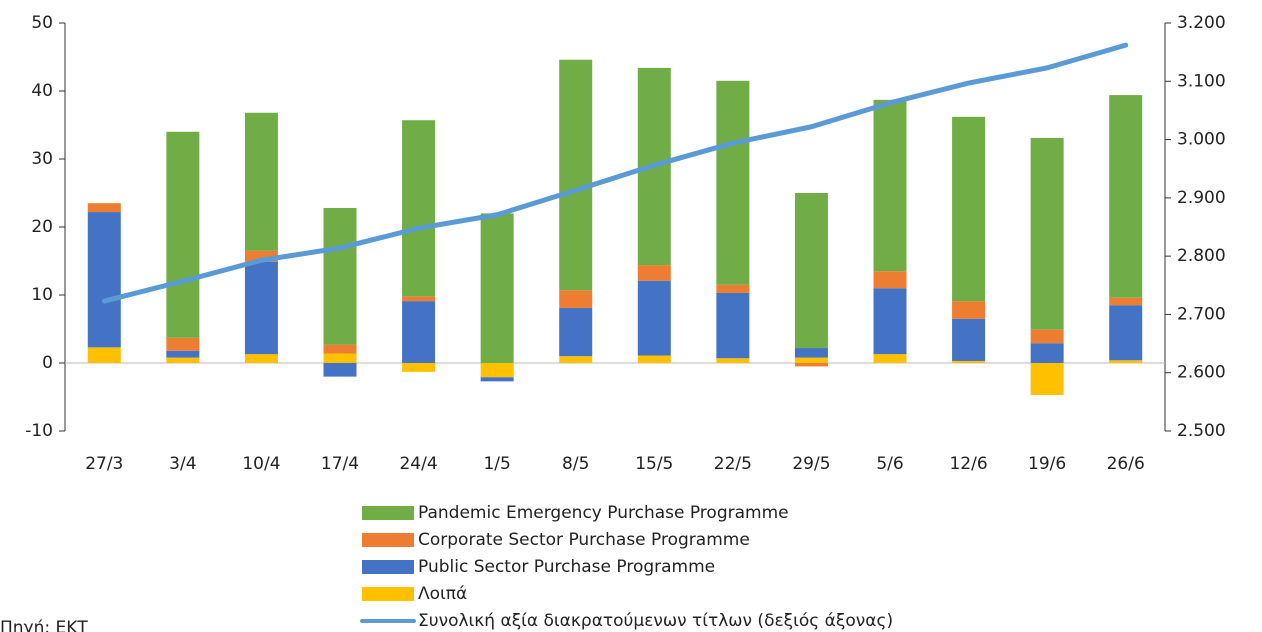 The width and height of the screenshot is (1262, 632). What do you see at coordinates (418, 464) in the screenshot?
I see `x-tick-label: 24/4` at bounding box center [418, 464].